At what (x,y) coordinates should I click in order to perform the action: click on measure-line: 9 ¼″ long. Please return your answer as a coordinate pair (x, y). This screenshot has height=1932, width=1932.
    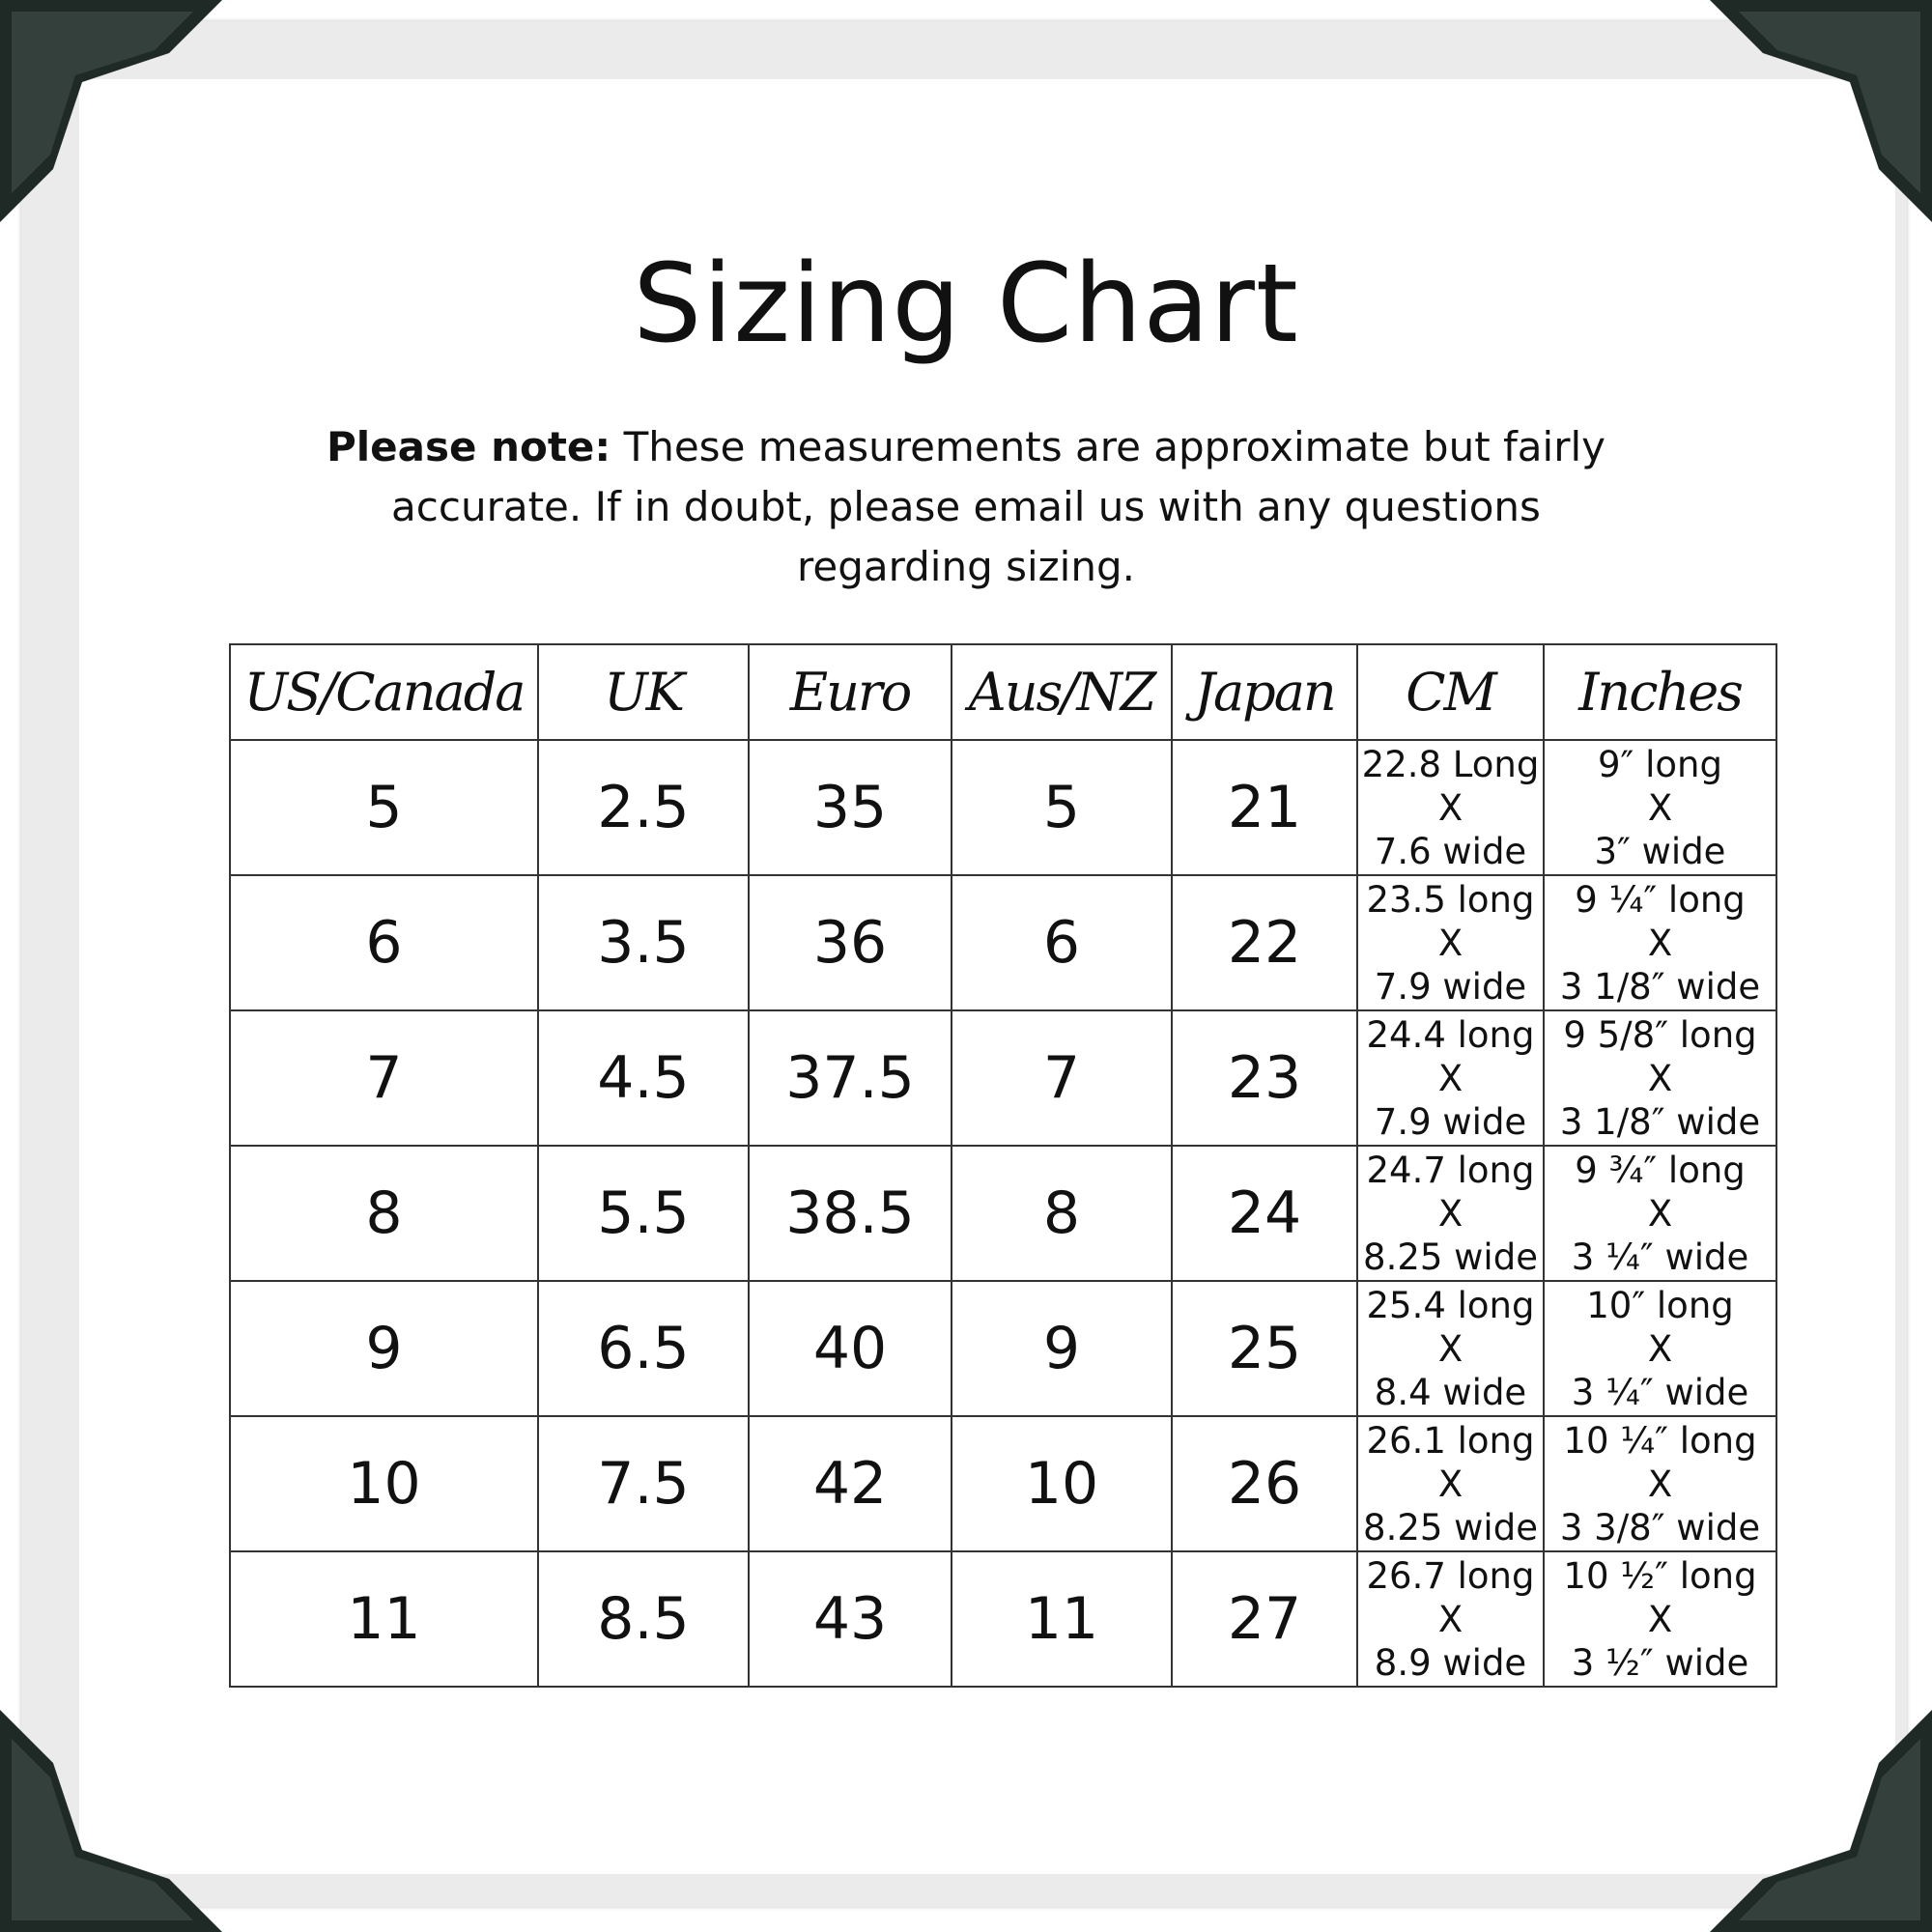
    Looking at the image, I should click on (1660, 899).